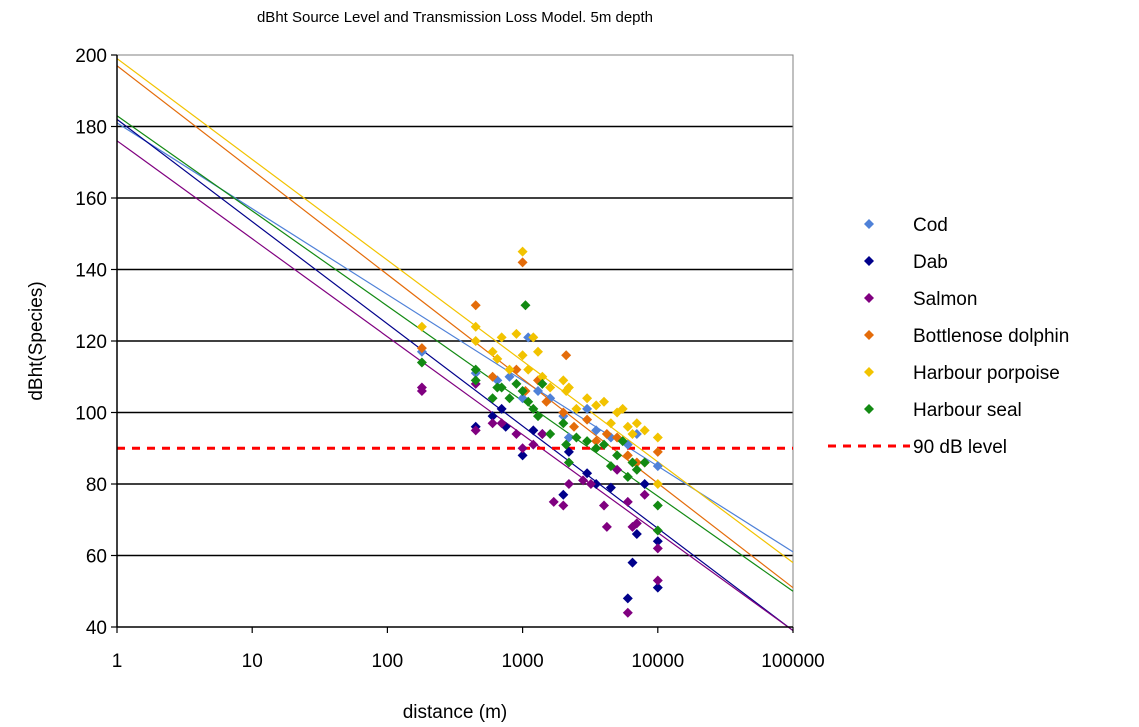 The width and height of the screenshot is (1139, 727). I want to click on x-ticks: 1 10 100 1000 10000 100000, so click(468, 649).